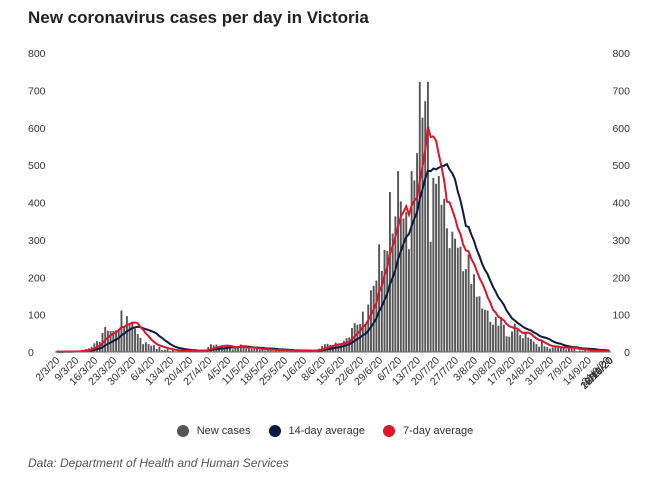 The width and height of the screenshot is (650, 484). Describe the element at coordinates (37, 166) in the screenshot. I see `y-tick-left-label: 500` at that location.